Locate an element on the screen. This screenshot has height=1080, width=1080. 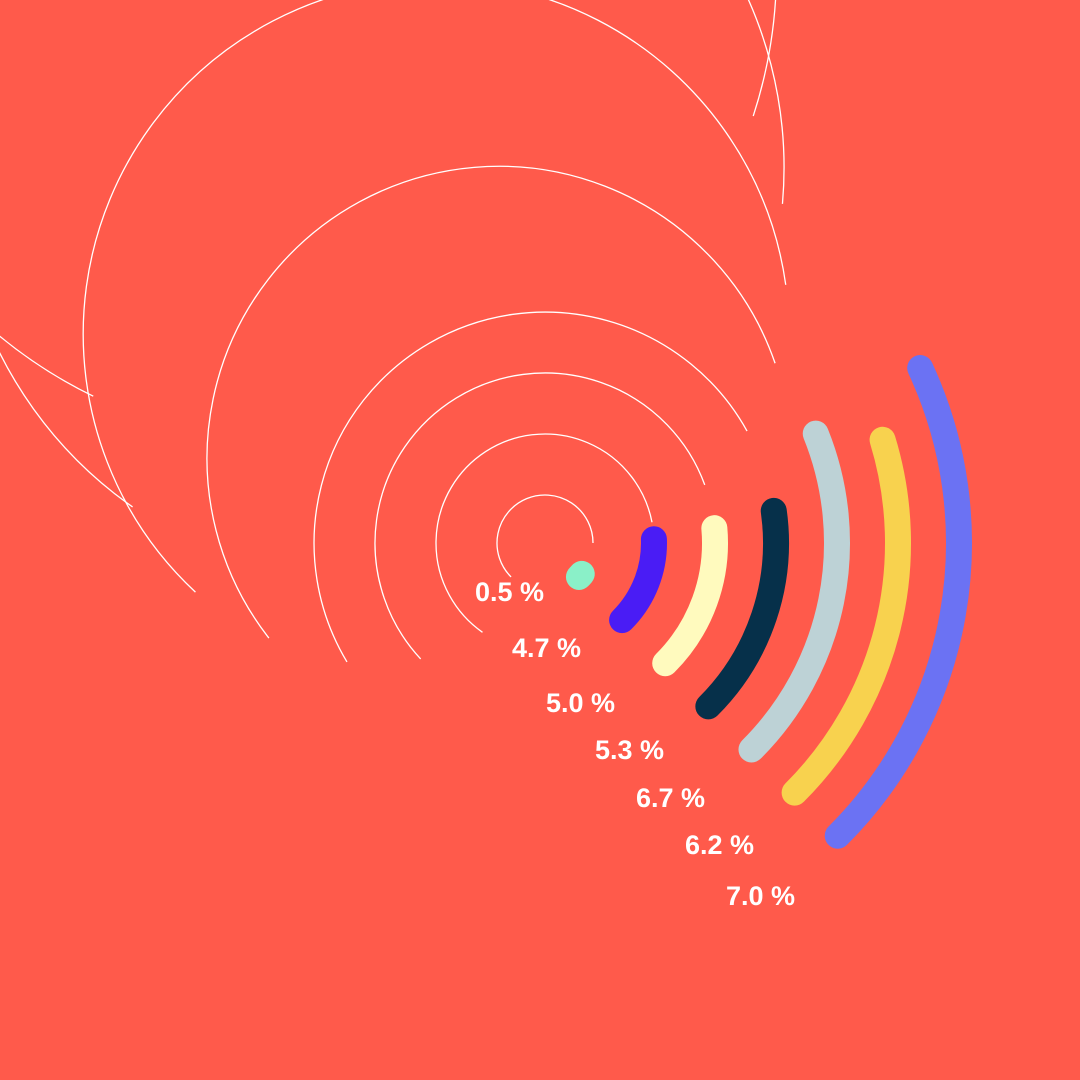
value-labels: 0.5 % 4.7 % 5.0 % 5.3 % 6.7 % 6.2 % 7.0 % is located at coordinates (635, 744).